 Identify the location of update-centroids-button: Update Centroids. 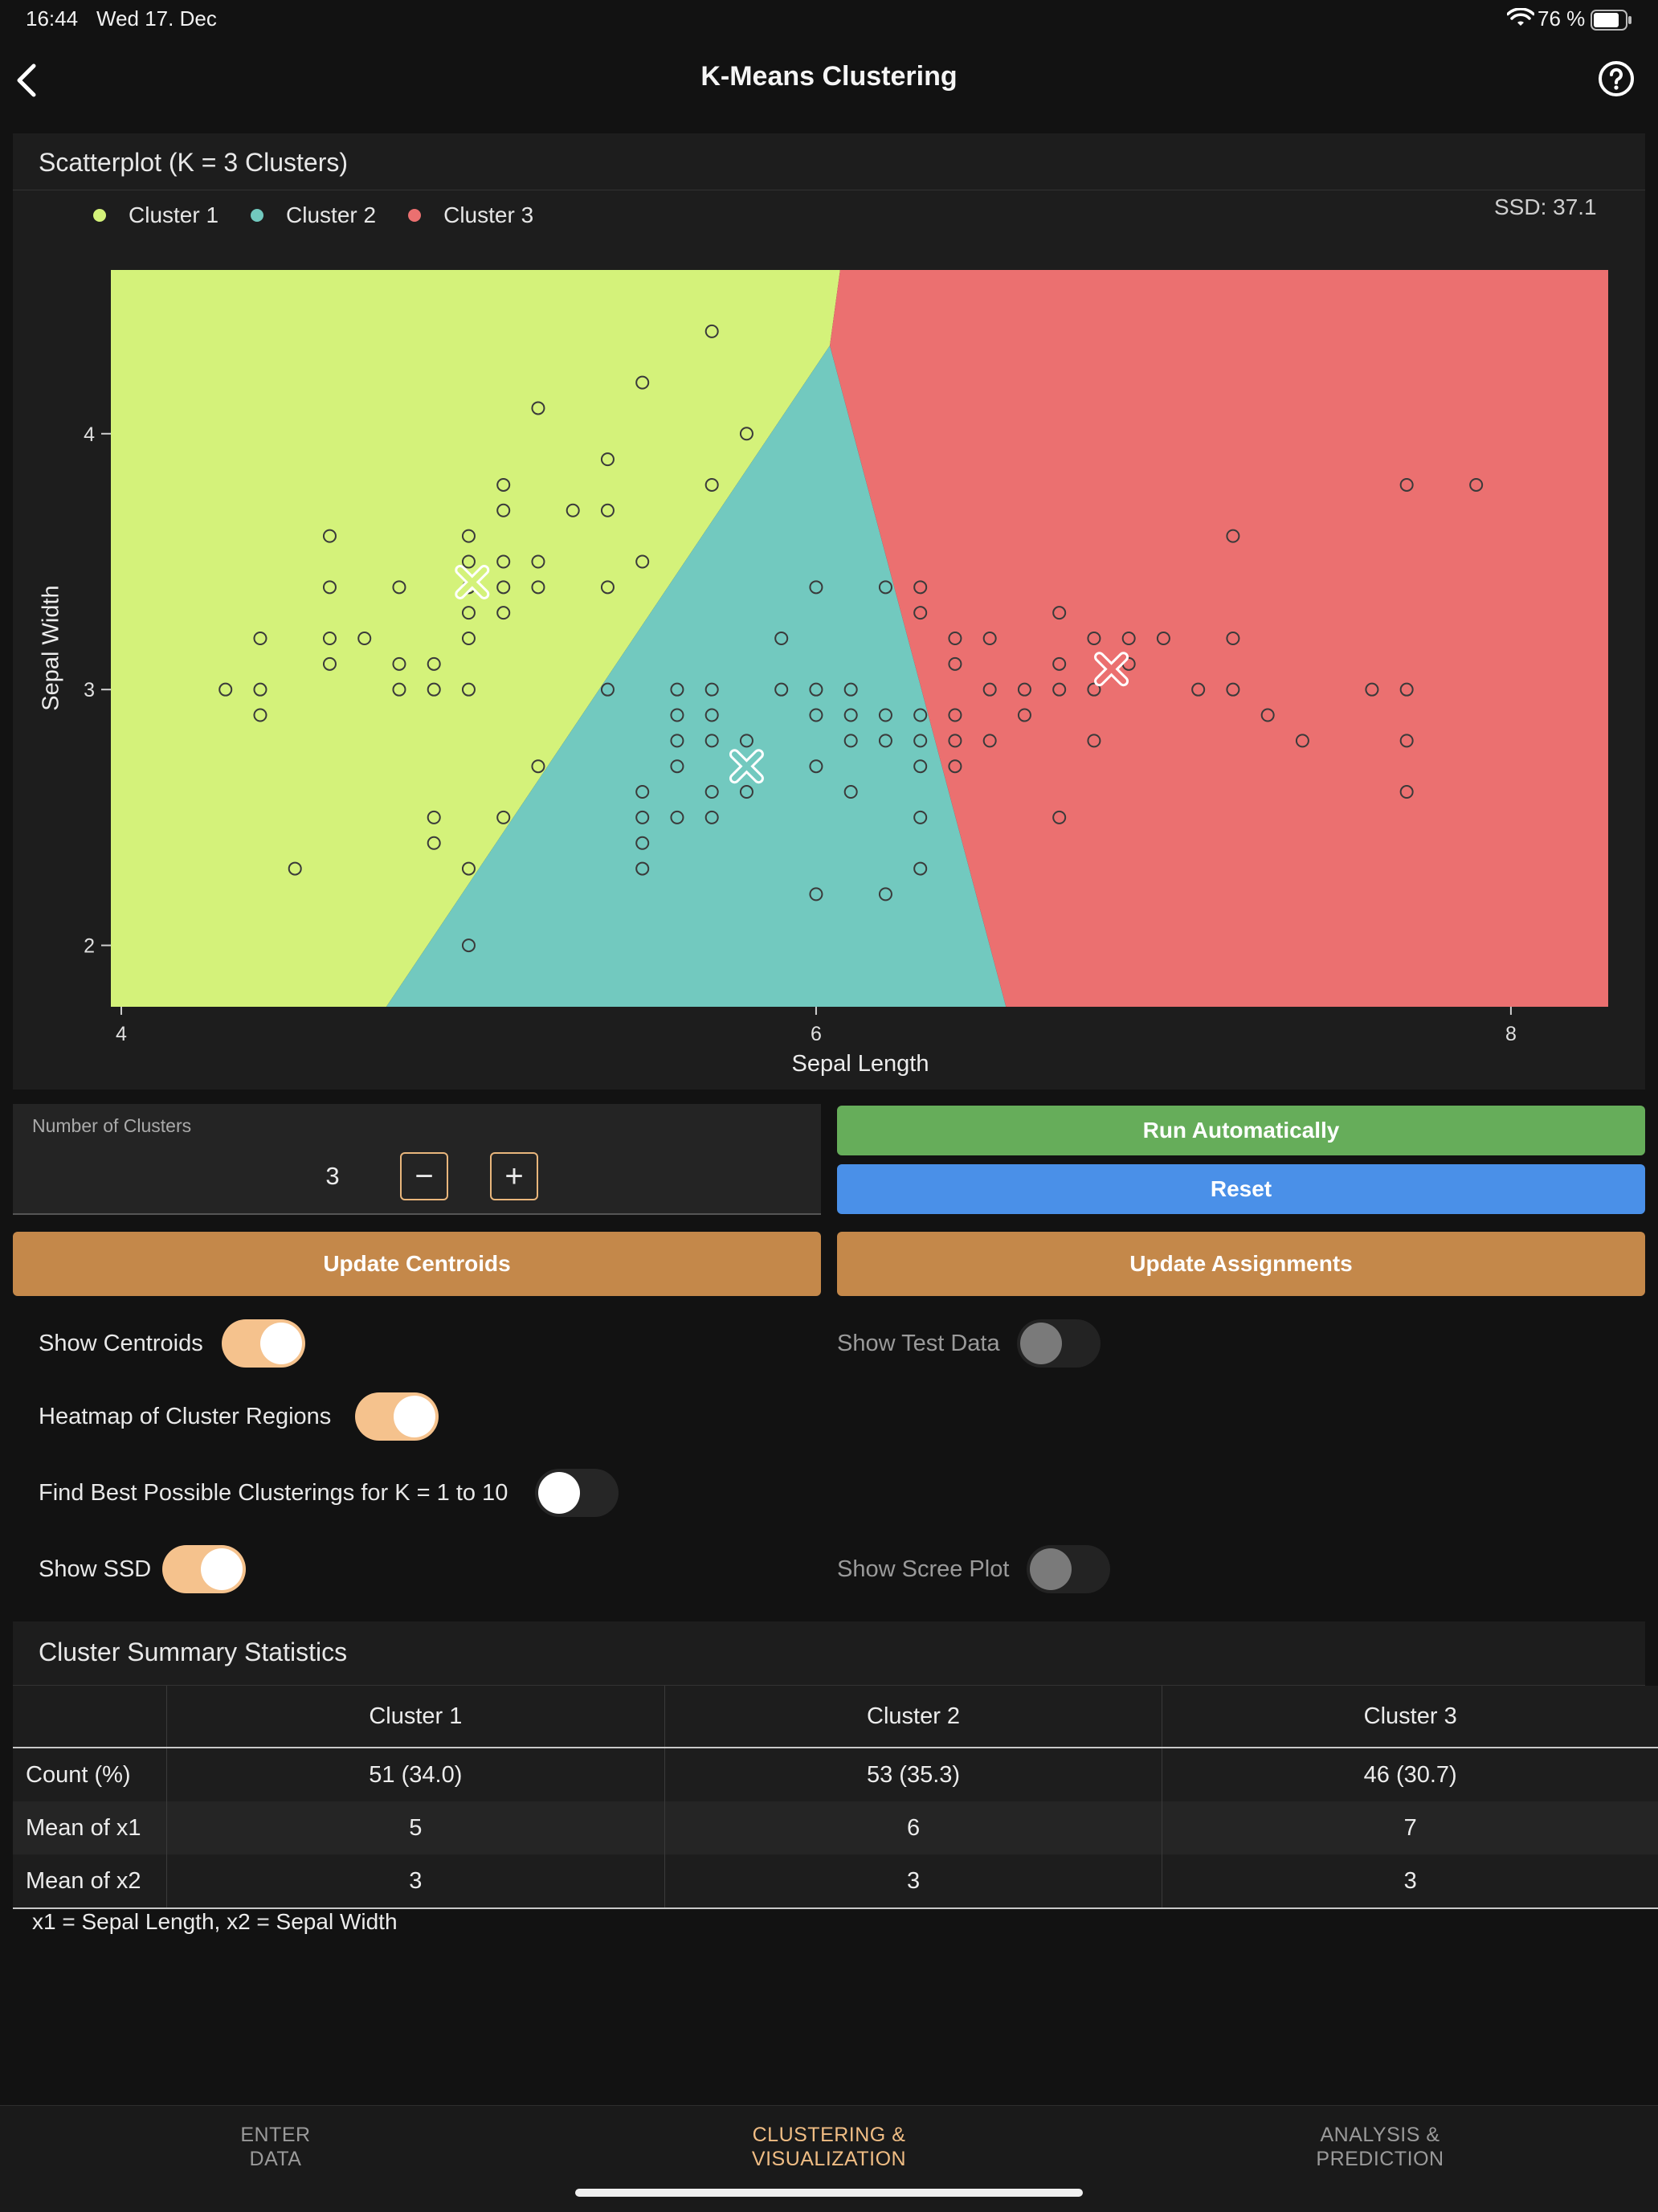
(417, 1264).